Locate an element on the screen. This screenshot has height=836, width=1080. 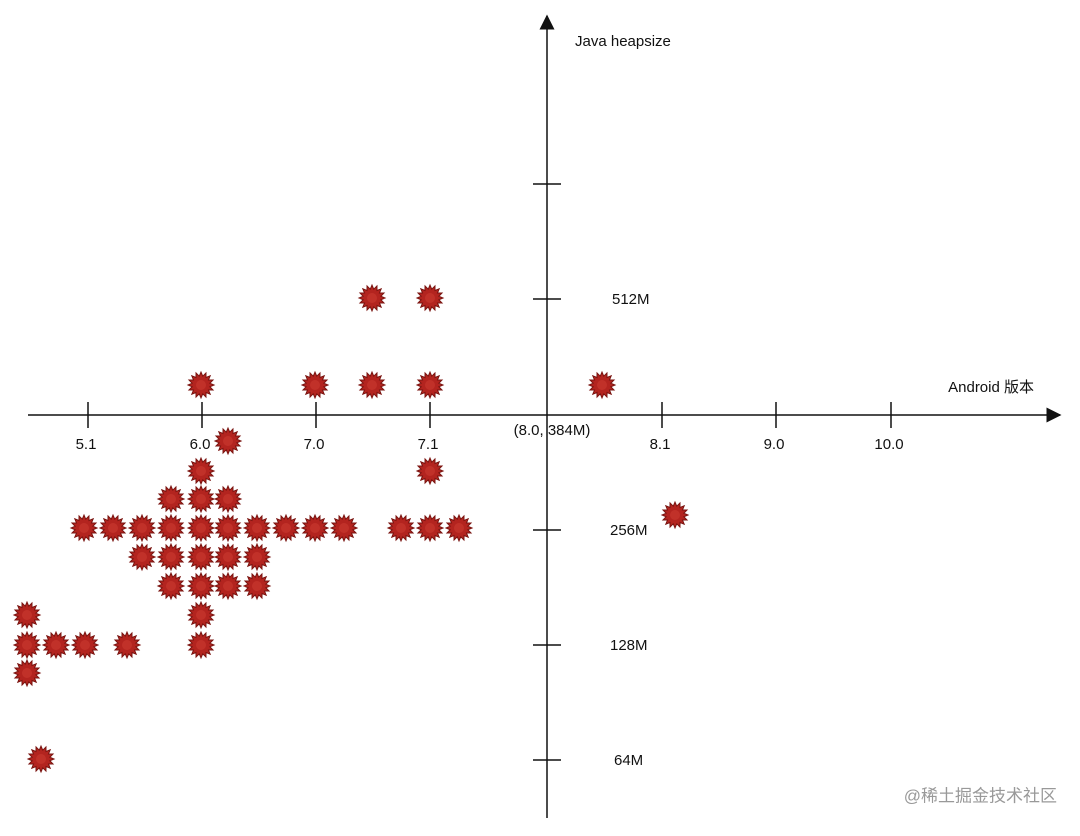
watermark: @稀土掘金技术社区 is located at coordinates (980, 795).